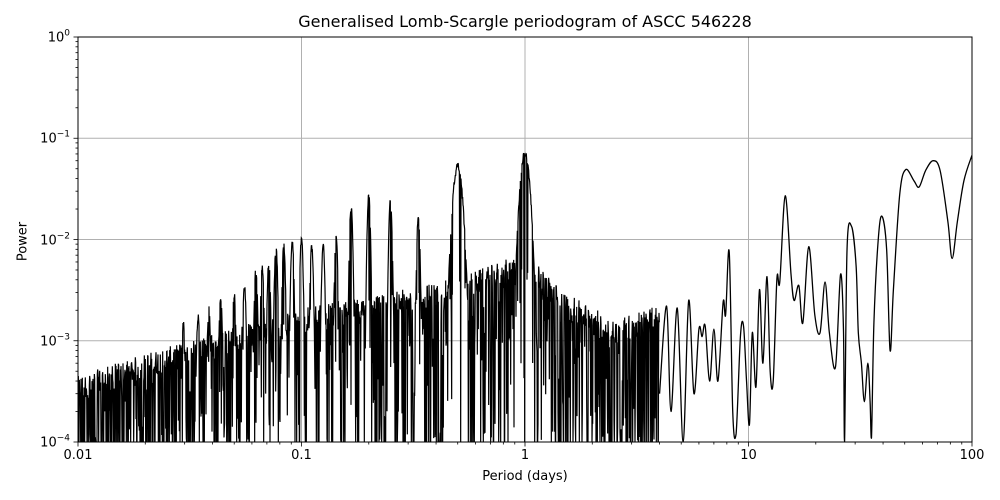 This screenshot has height=500, width=1000. I want to click on y-tick-label: 10⁻¹, so click(55, 138).